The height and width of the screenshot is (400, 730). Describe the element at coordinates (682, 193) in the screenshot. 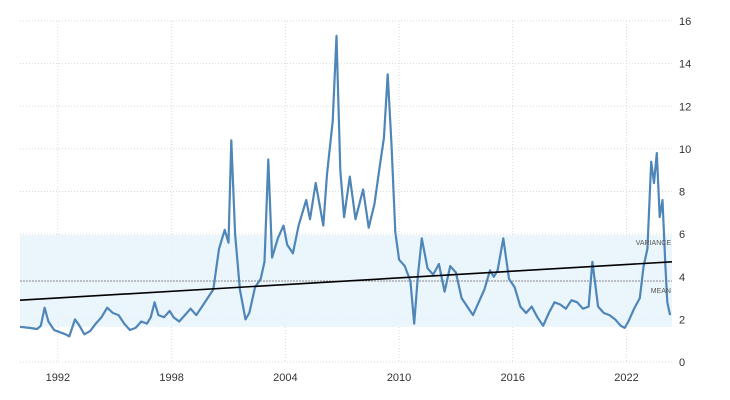

I see `y-tick-label: 8` at that location.